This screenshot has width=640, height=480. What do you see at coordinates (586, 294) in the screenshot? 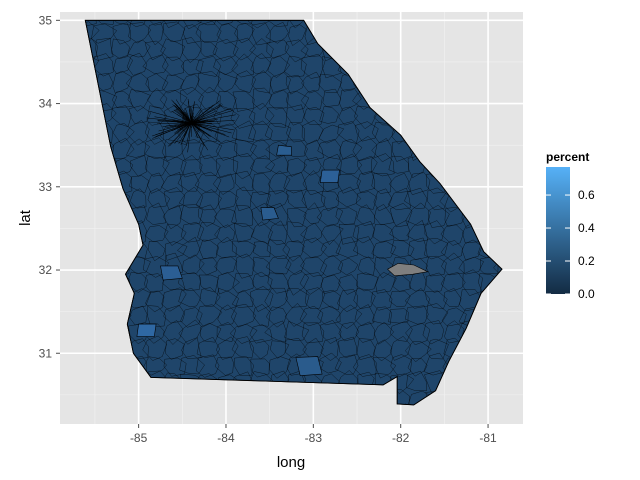
I see `legend-break-label: 0.0` at bounding box center [586, 294].